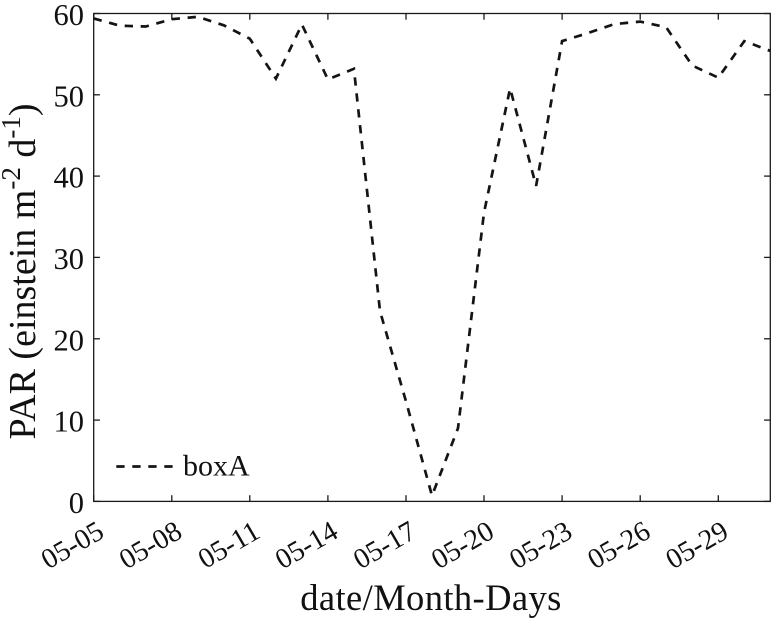  I want to click on svg-text: date/Month-Days, so click(430, 597).